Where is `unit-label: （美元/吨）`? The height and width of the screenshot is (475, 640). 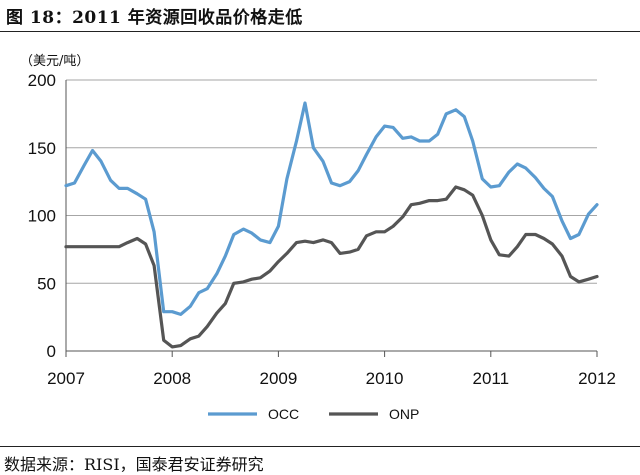
unit-label: （美元/吨） is located at coordinates (55, 61).